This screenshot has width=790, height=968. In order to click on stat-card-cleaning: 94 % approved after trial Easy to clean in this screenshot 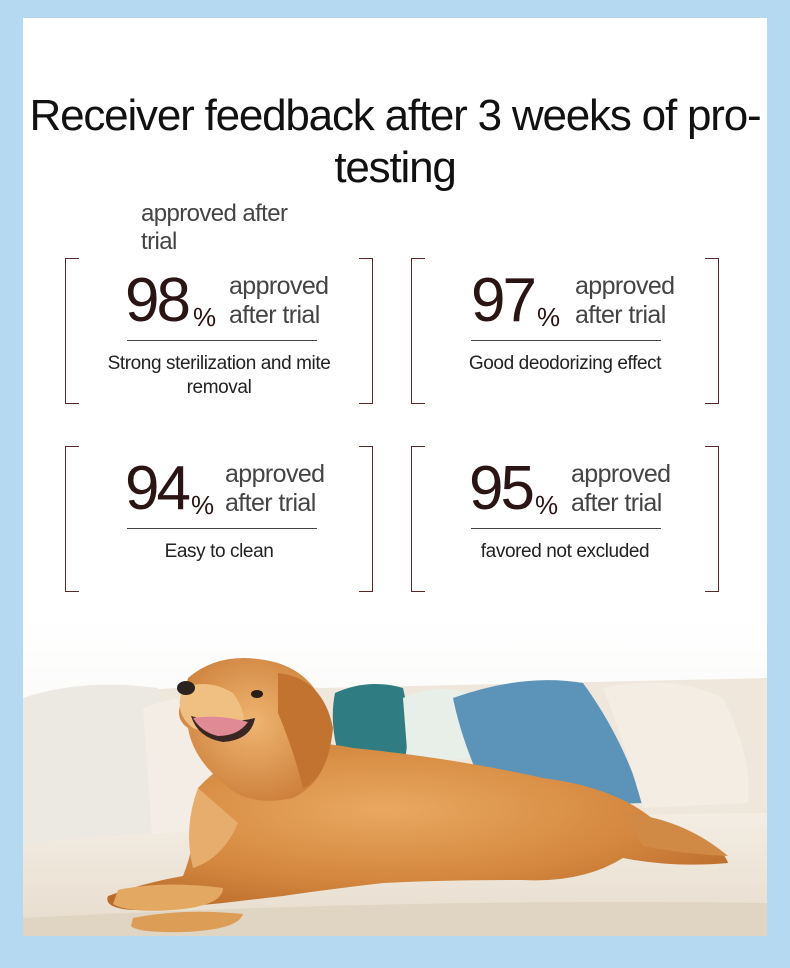, I will do `click(219, 519)`.